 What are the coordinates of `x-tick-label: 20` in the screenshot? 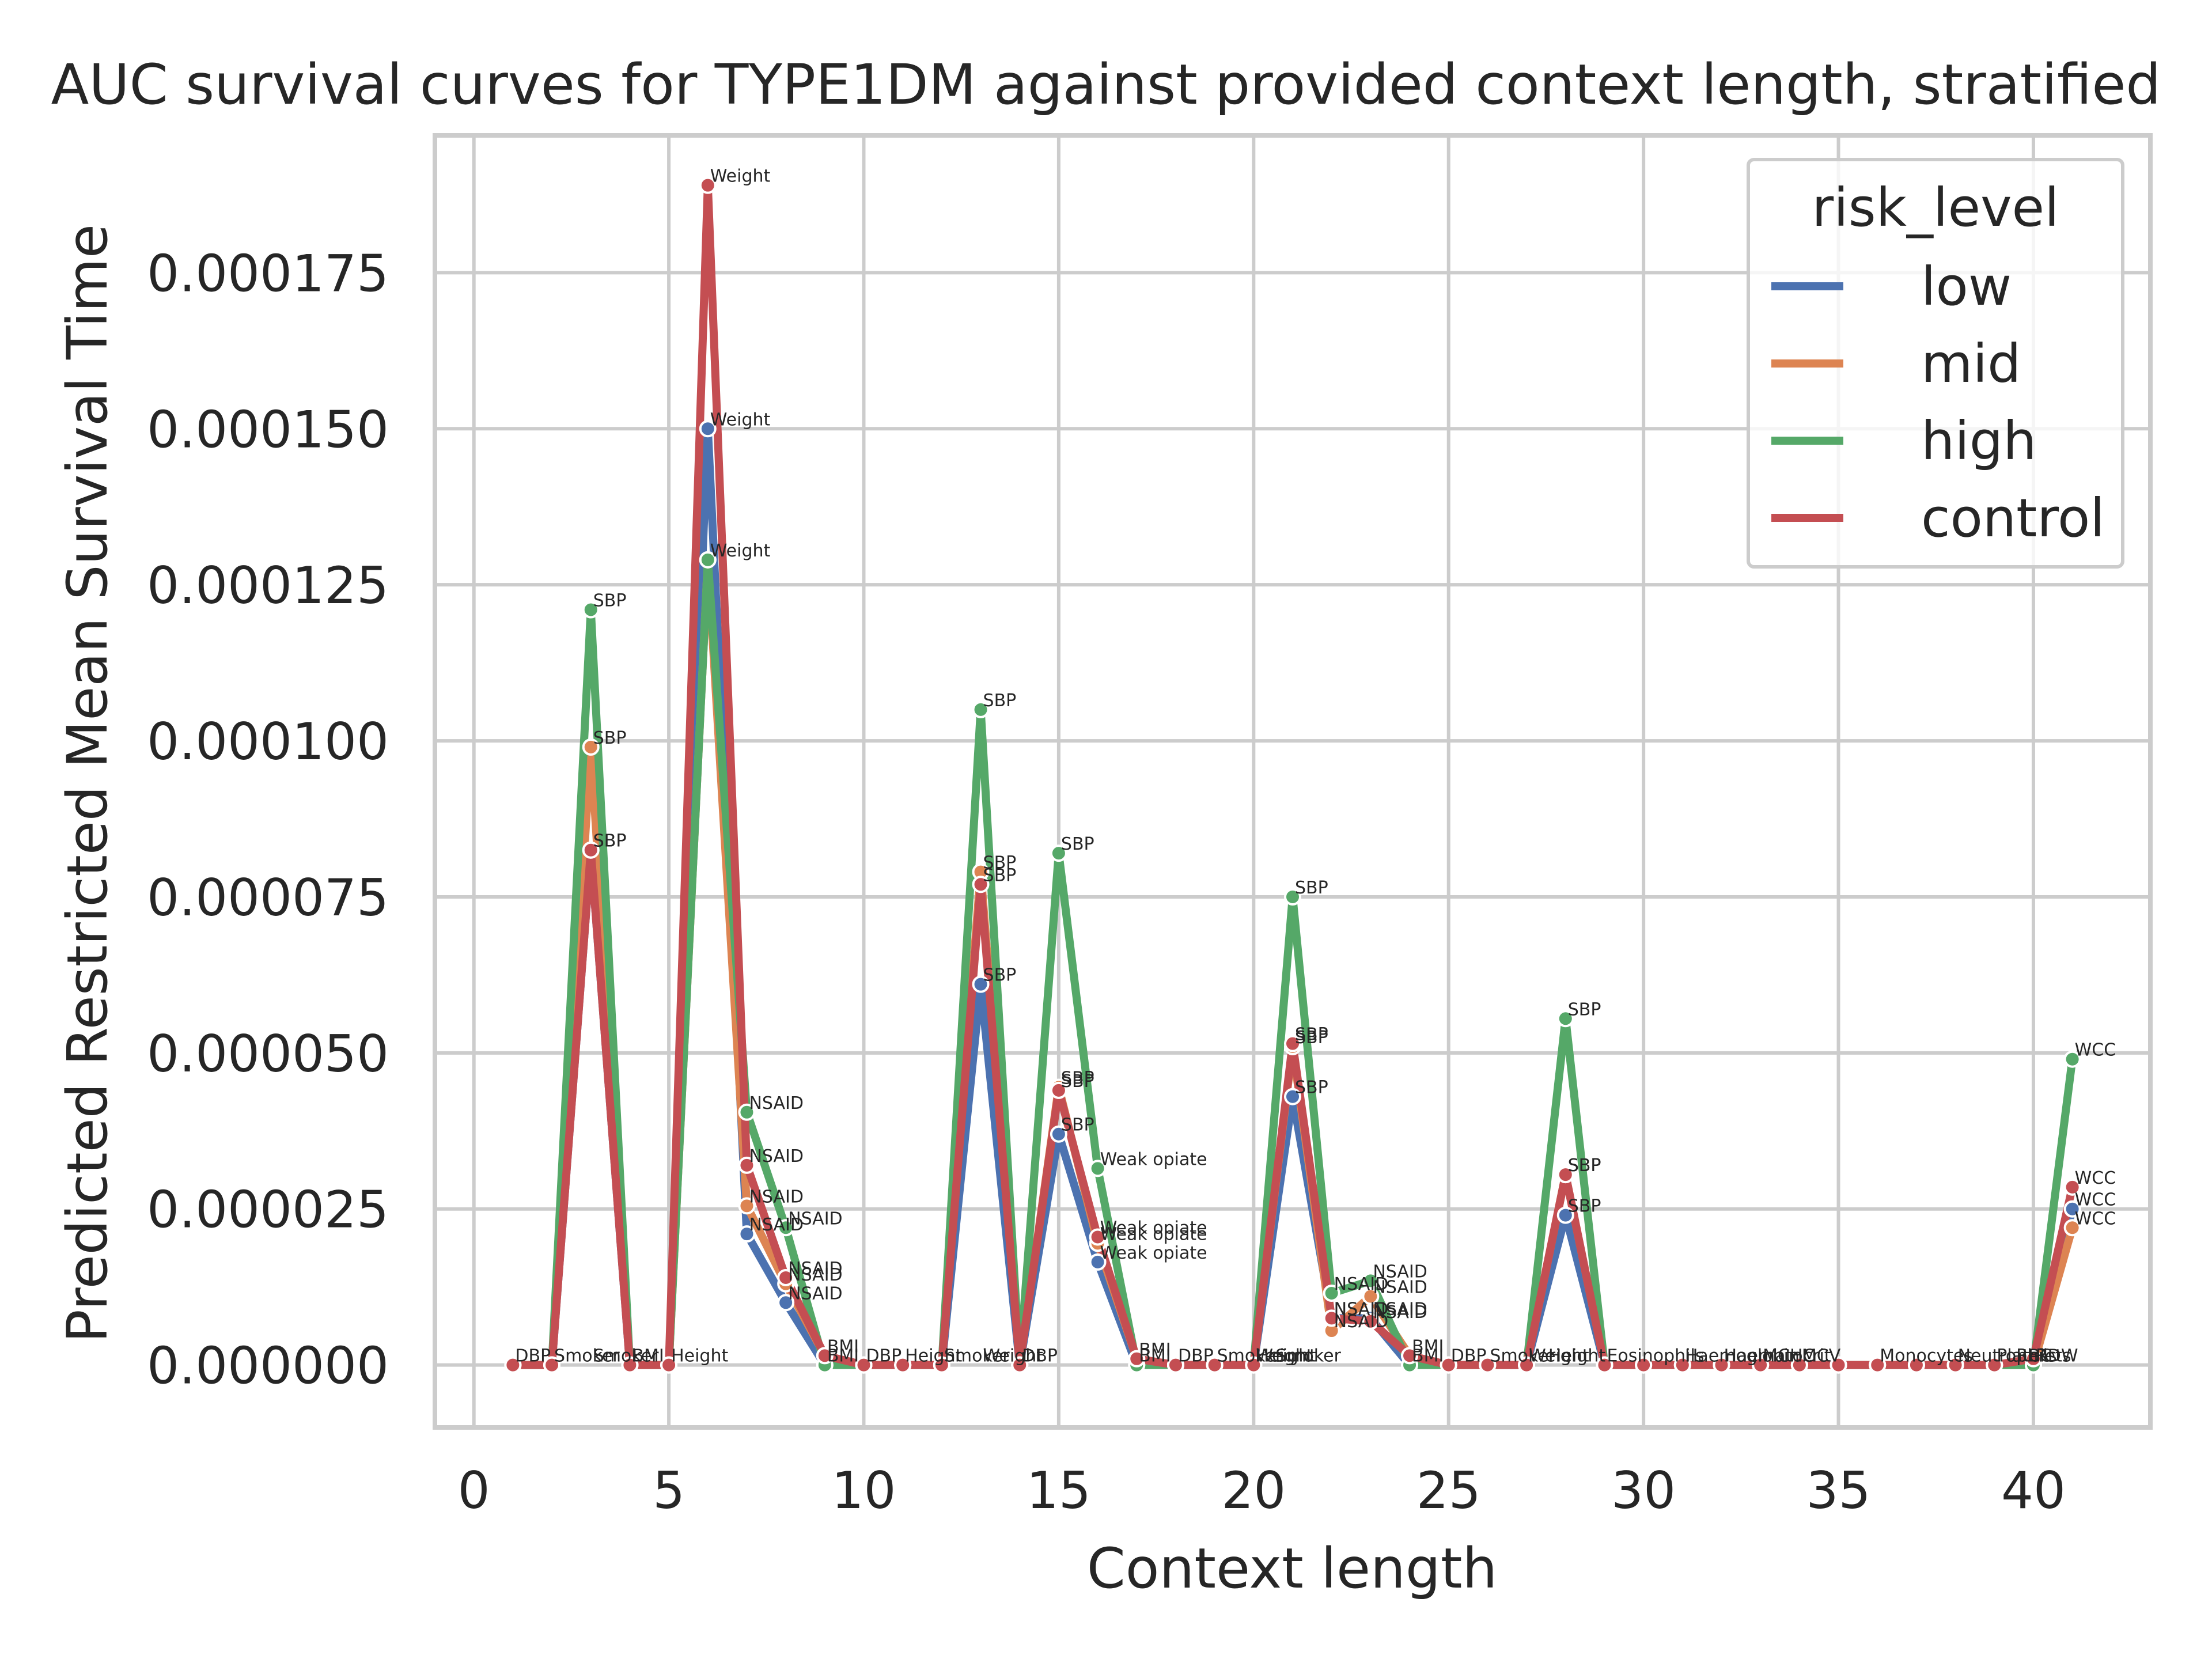 It's located at (1253, 1490).